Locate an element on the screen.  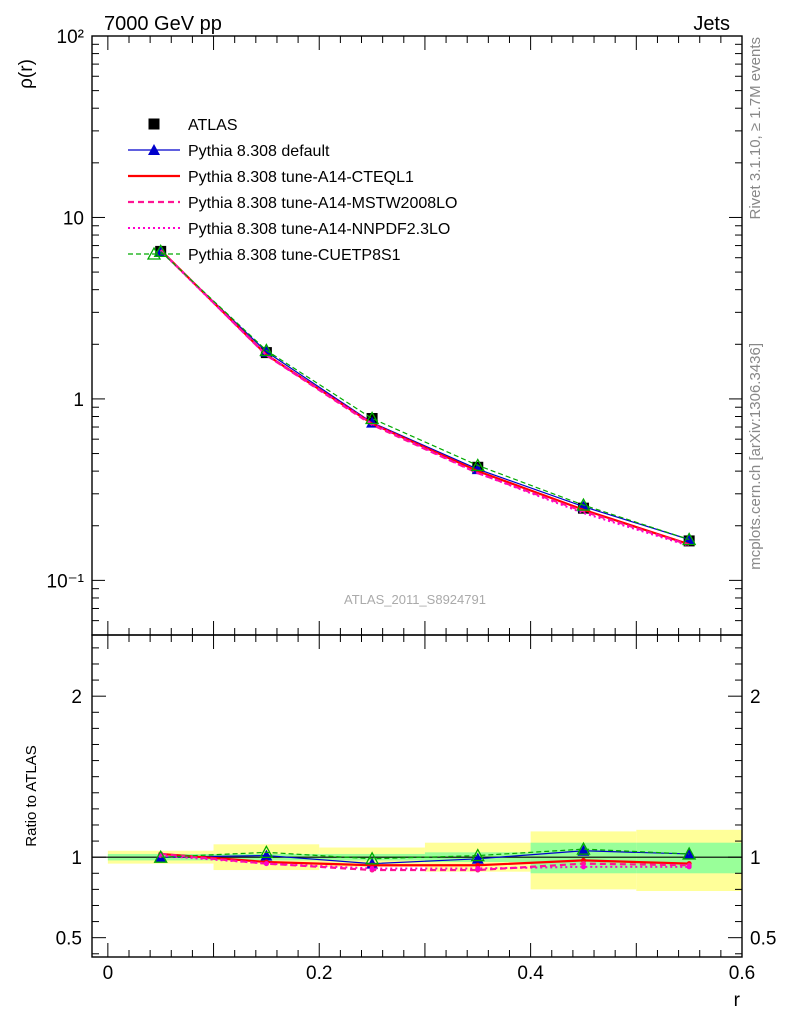
x-tick-label: 0.2 is located at coordinates (319, 973).